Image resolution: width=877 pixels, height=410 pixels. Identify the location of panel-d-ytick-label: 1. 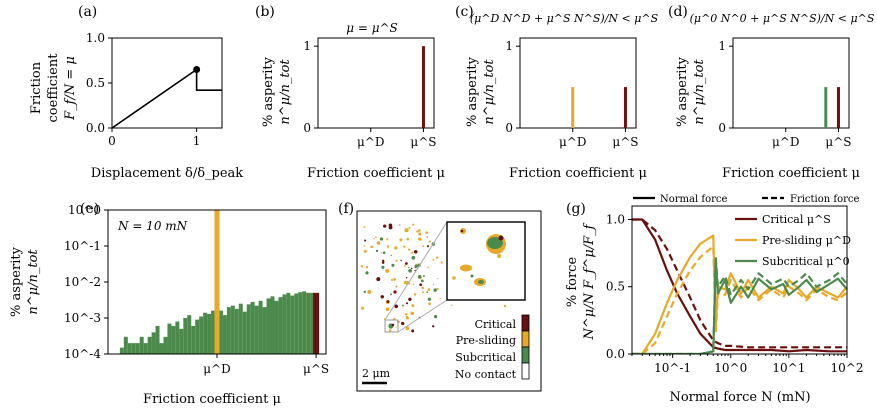
(722, 46).